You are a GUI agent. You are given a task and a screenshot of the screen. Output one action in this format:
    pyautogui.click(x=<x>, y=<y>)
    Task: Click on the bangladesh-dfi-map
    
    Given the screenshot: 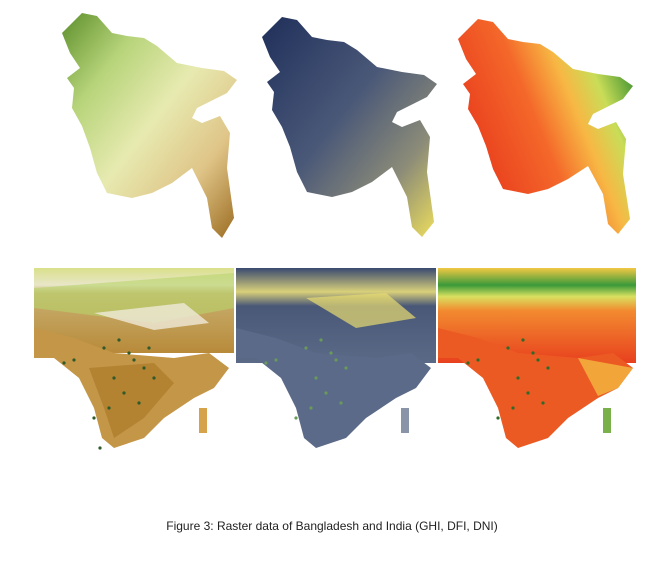 What is the action you would take?
    pyautogui.click(x=347, y=127)
    